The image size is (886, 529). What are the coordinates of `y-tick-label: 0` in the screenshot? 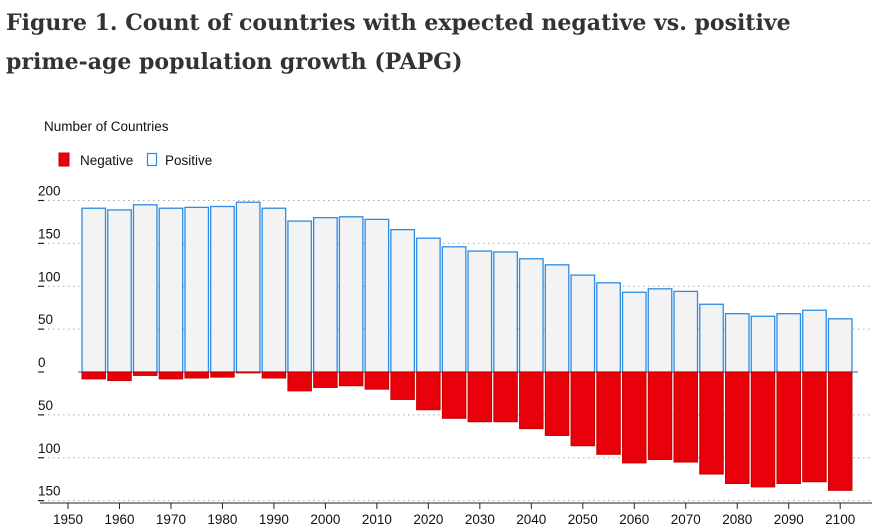 It's located at (42, 362).